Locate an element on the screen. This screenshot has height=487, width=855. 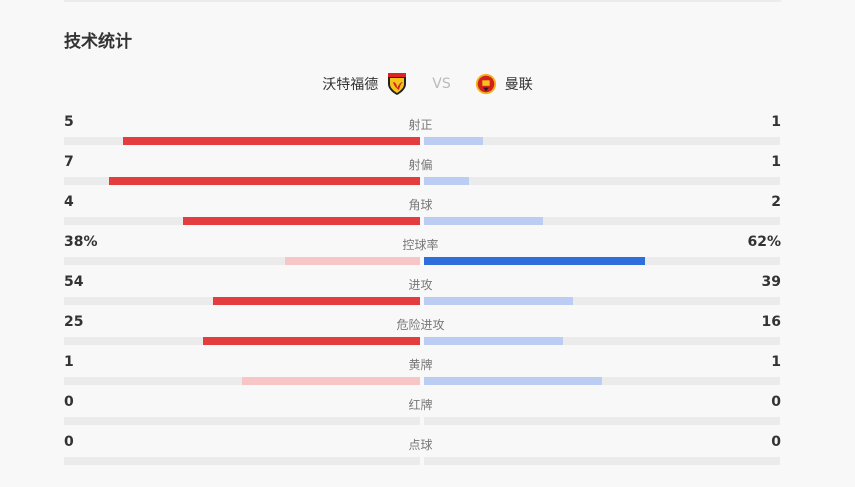
away-value: 2 is located at coordinates (776, 202).